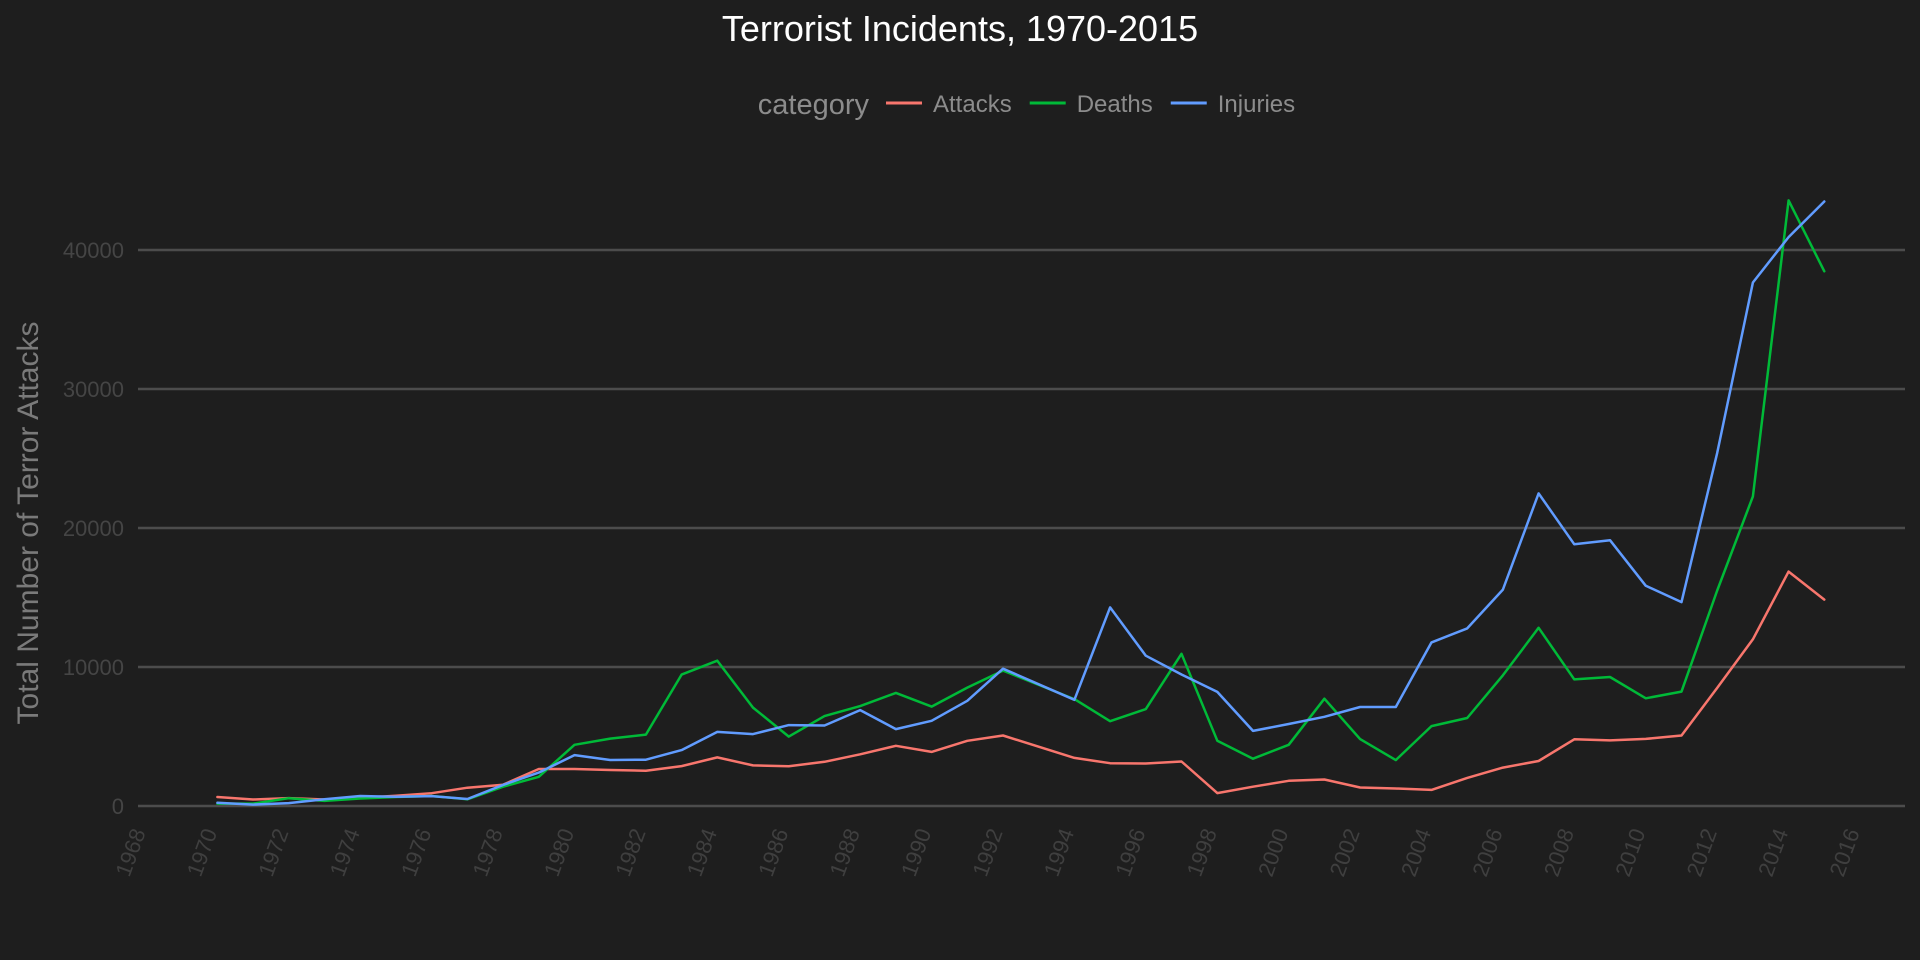 The width and height of the screenshot is (1920, 960). I want to click on x-tick-label: 2012, so click(1702, 852).